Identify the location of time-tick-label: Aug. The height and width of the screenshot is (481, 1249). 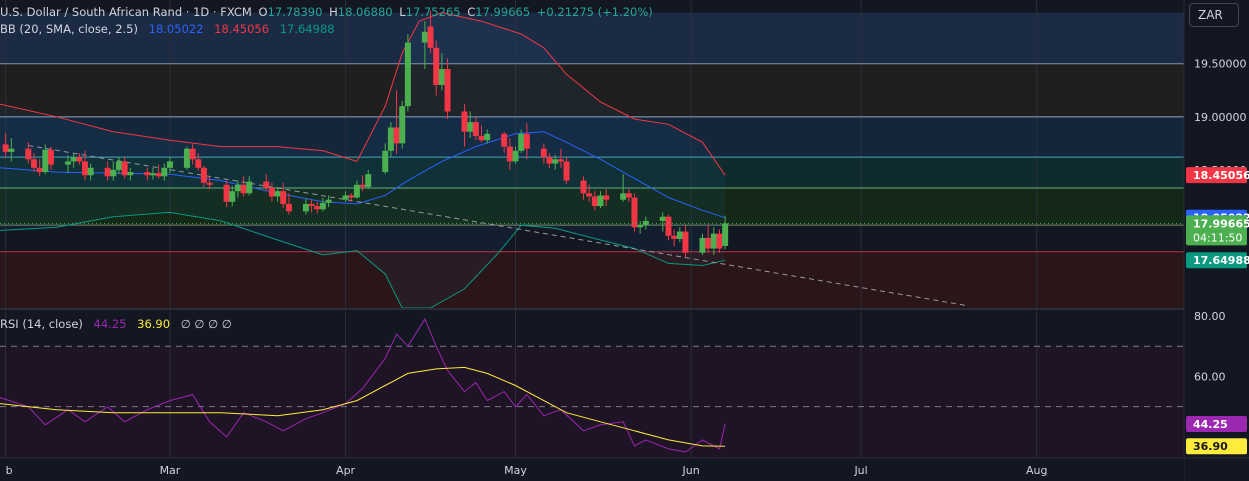
(1036, 470).